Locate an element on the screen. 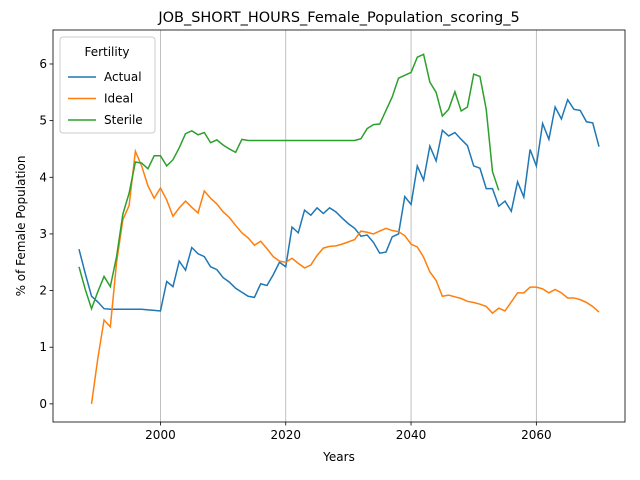 This screenshot has height=480, width=640. legend-label: Sterile is located at coordinates (123, 120).